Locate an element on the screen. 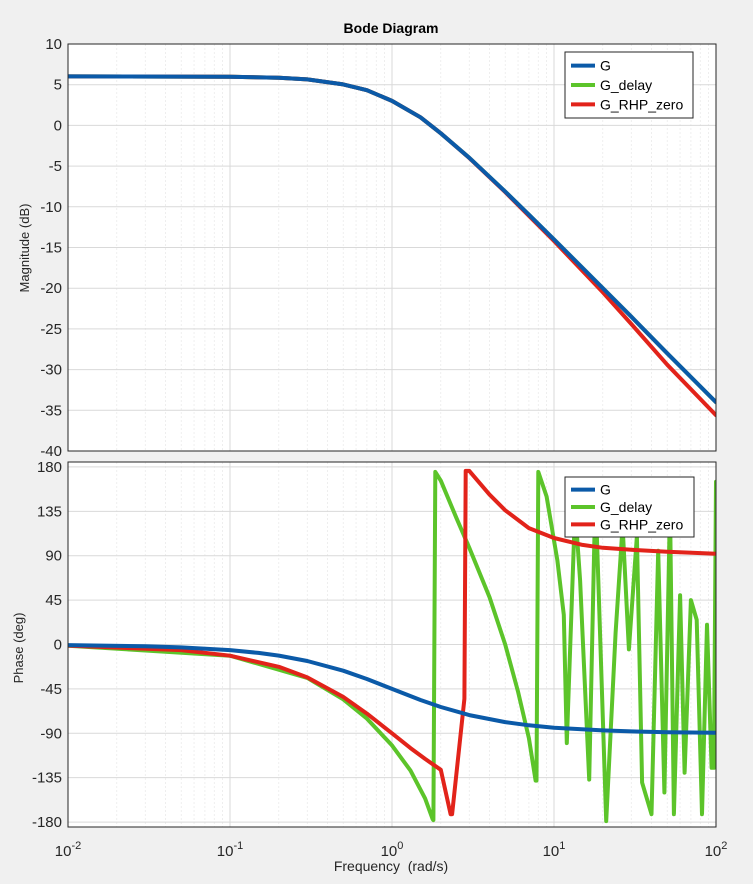 Image resolution: width=753 pixels, height=884 pixels. phase-ytick-label: 90 is located at coordinates (53, 556).